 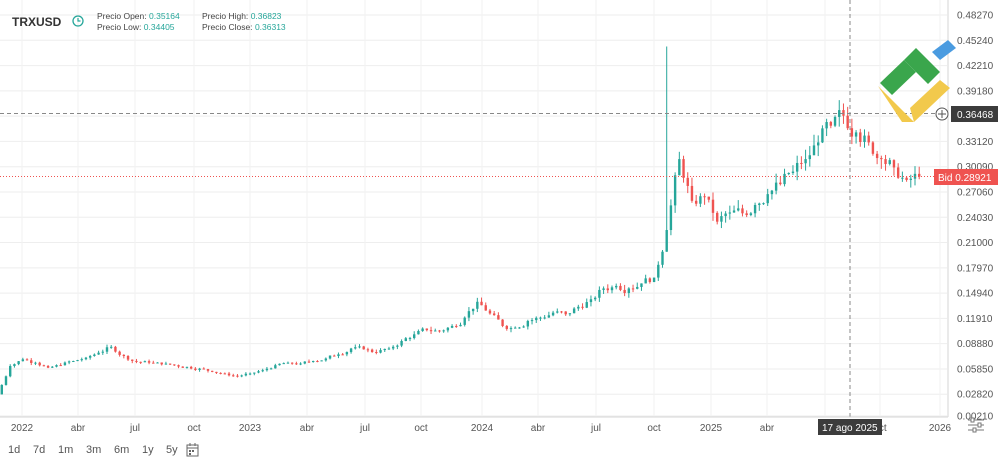 I want to click on price-tick-label: 0.27060, so click(x=975, y=192).